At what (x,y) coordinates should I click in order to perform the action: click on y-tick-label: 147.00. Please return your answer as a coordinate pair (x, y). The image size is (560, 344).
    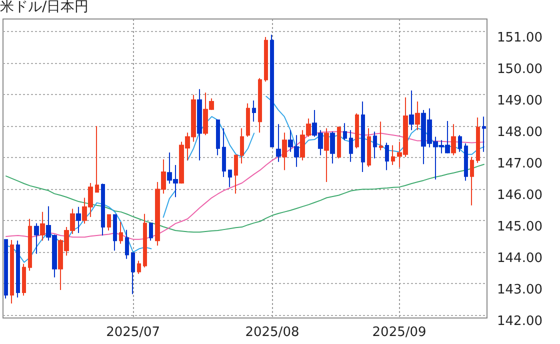
    Looking at the image, I should click on (519, 164).